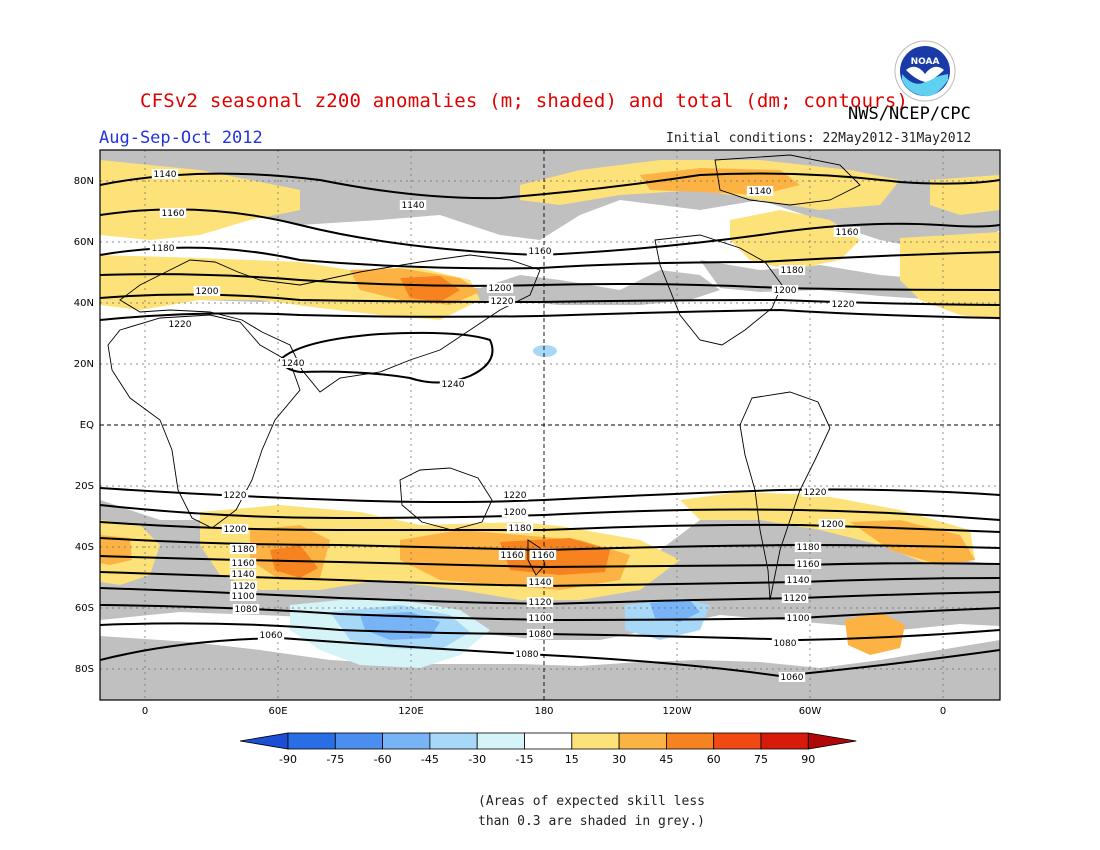  What do you see at coordinates (84, 486) in the screenshot?
I see `lat-label: 20S` at bounding box center [84, 486].